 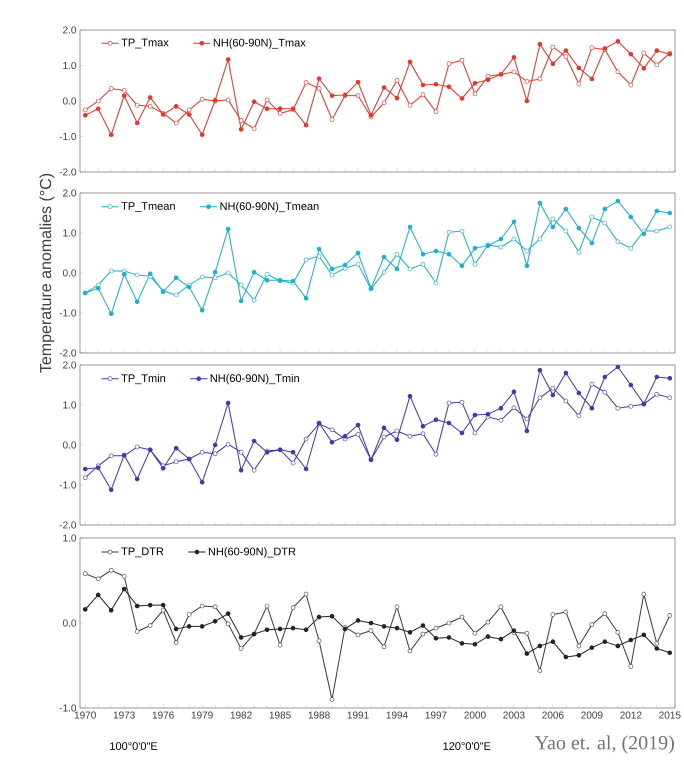 What do you see at coordinates (591, 715) in the screenshot?
I see `x-tick-label: 2009` at bounding box center [591, 715].